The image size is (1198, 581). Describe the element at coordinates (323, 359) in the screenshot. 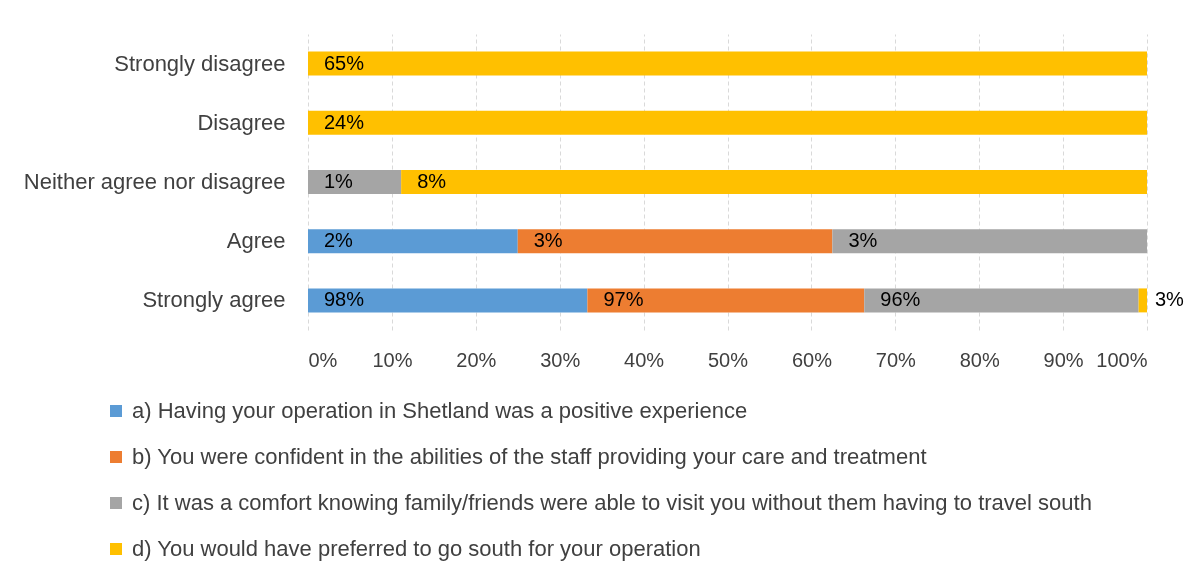

I see `x-tick-label: 0%` at that location.